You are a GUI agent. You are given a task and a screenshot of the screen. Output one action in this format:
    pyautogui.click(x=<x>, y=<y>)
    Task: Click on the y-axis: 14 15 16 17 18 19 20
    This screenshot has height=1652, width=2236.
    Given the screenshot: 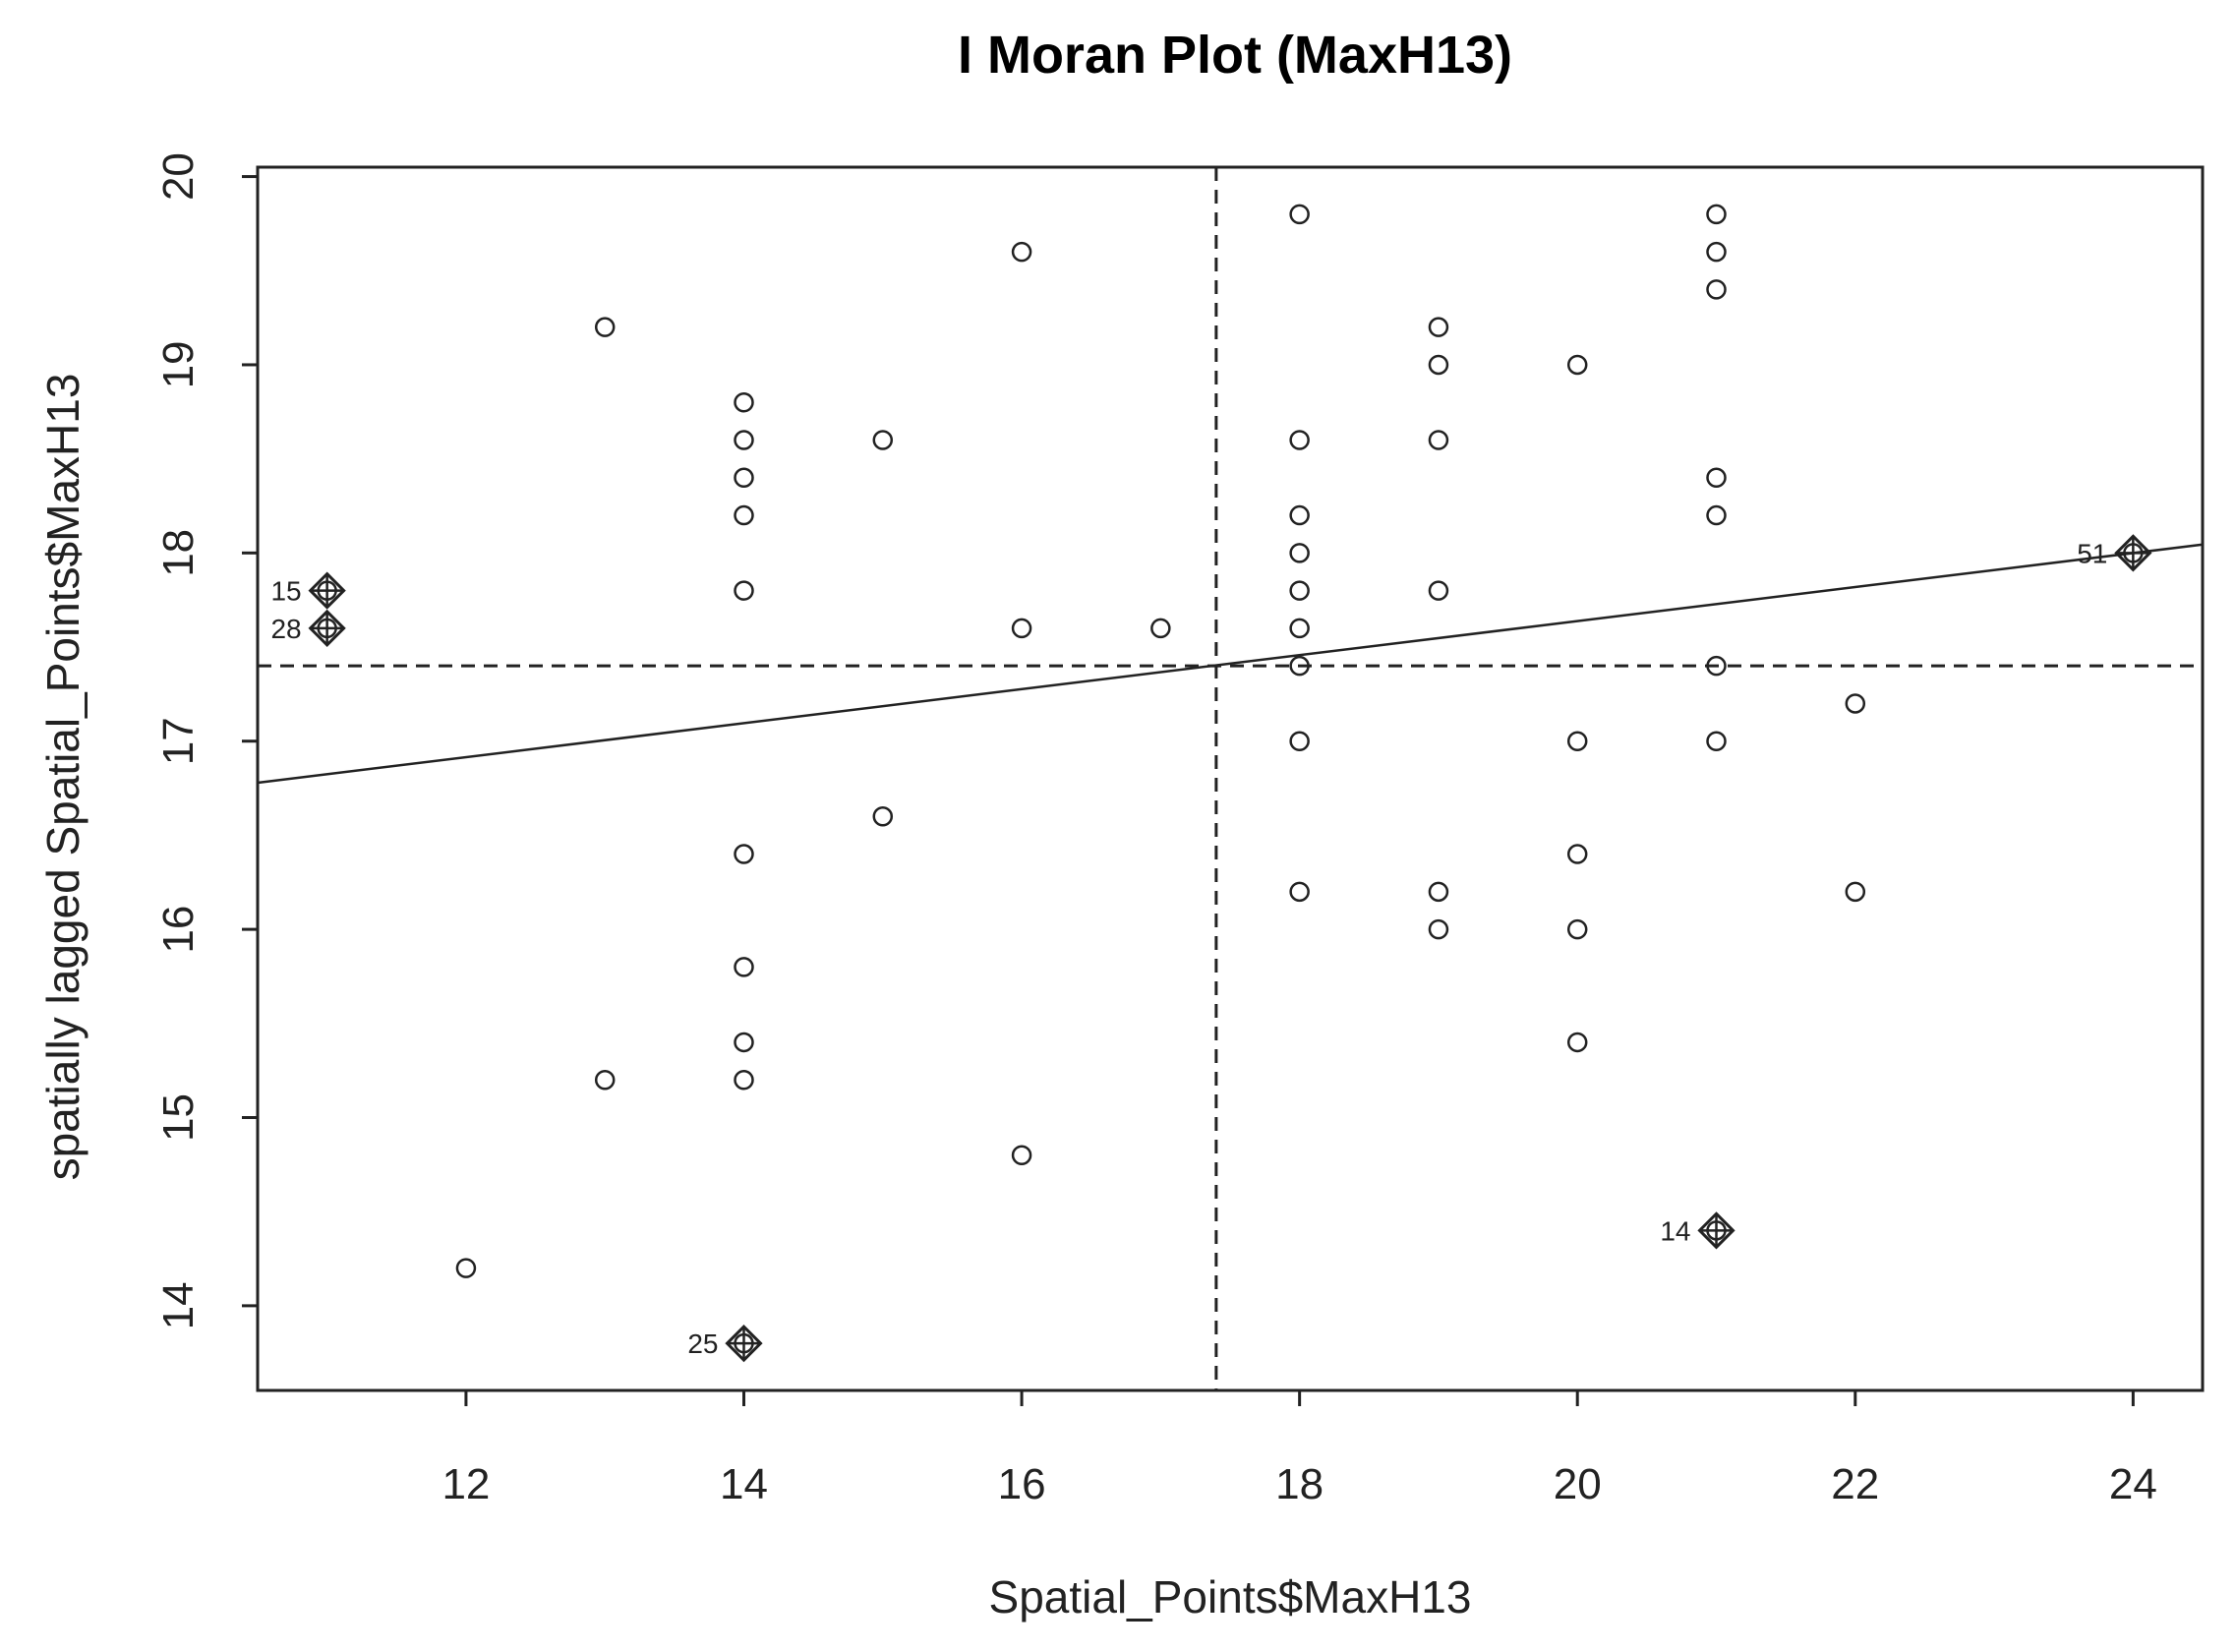 What is the action you would take?
    pyautogui.click(x=207, y=740)
    